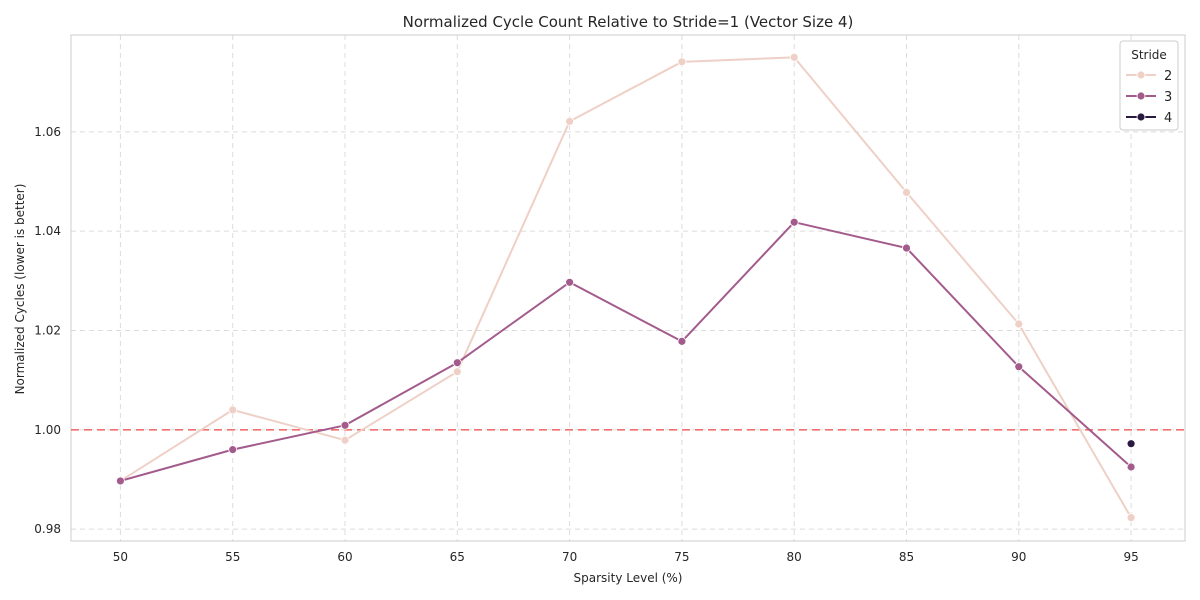  Describe the element at coordinates (1168, 97) in the screenshot. I see `legend-label: 3` at that location.